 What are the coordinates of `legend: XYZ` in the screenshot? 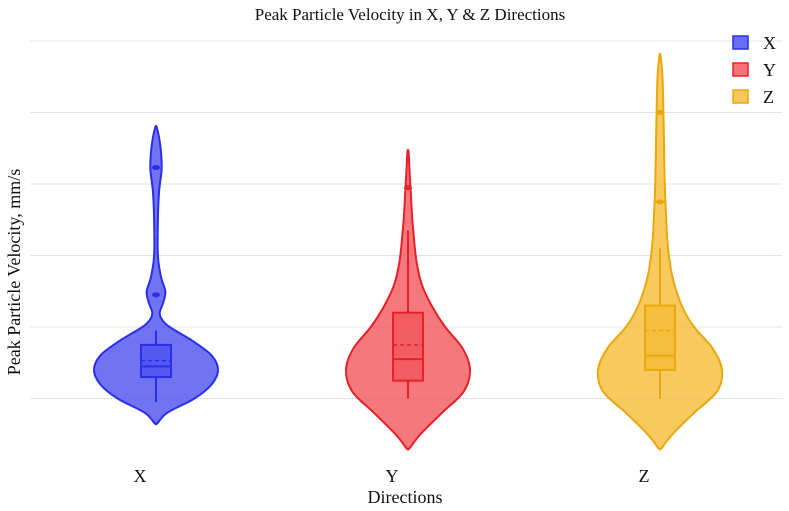 It's located at (754, 70).